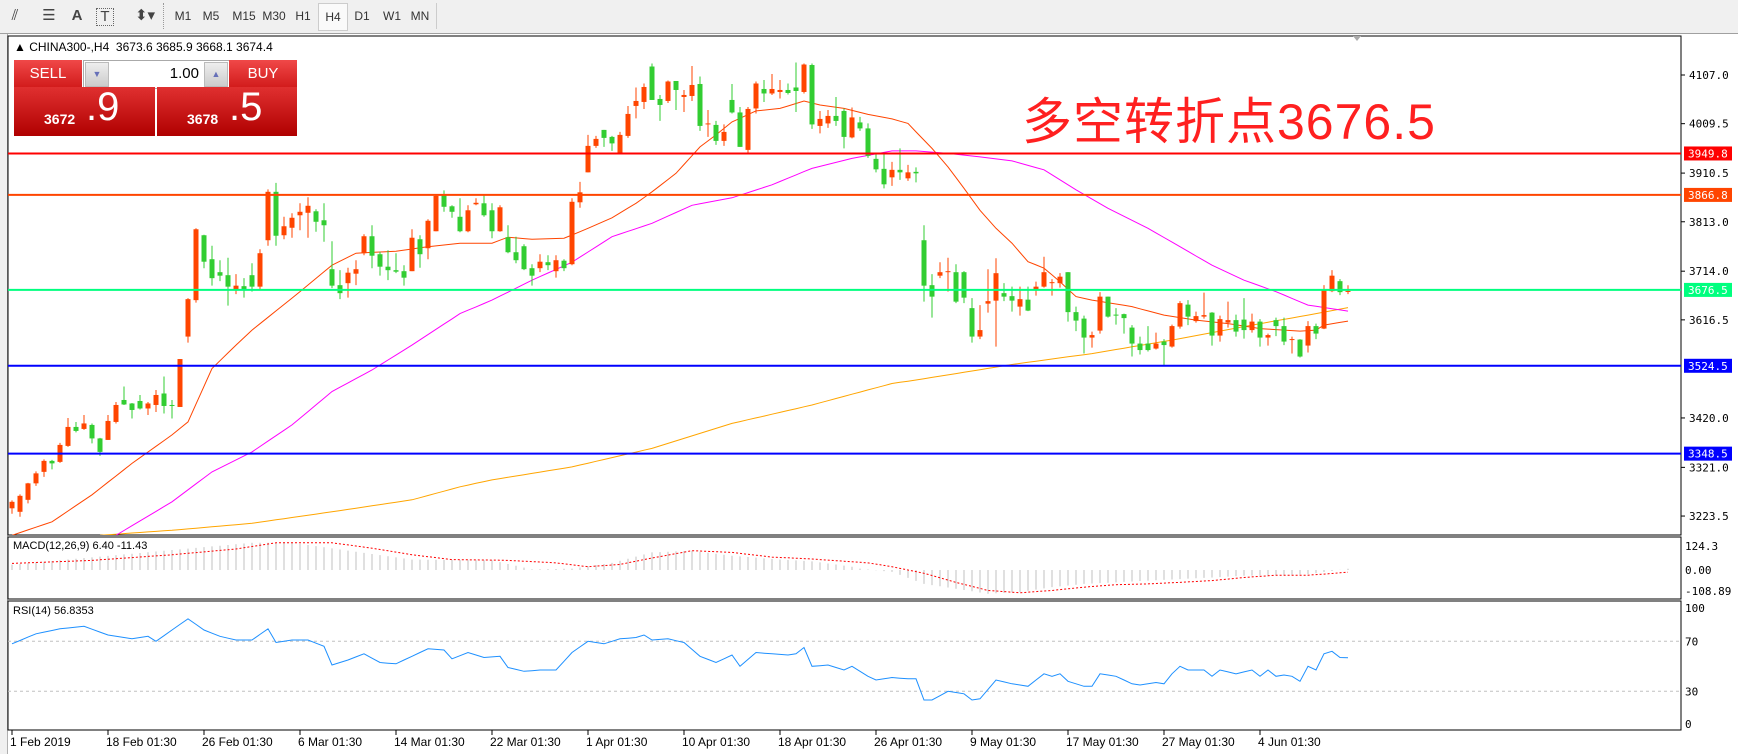 The width and height of the screenshot is (1738, 754). Describe the element at coordinates (1691, 691) in the screenshot. I see `rsi-tick-label: 30` at that location.